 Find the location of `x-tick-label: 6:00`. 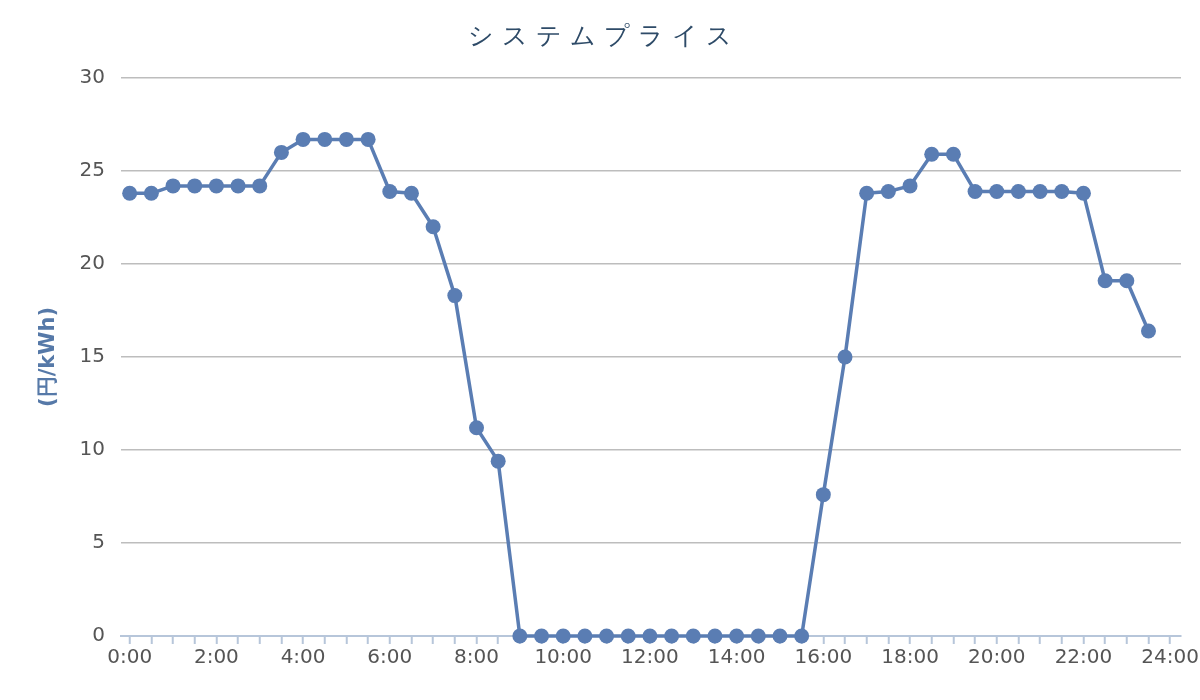

x-tick-label: 6:00 is located at coordinates (390, 656).